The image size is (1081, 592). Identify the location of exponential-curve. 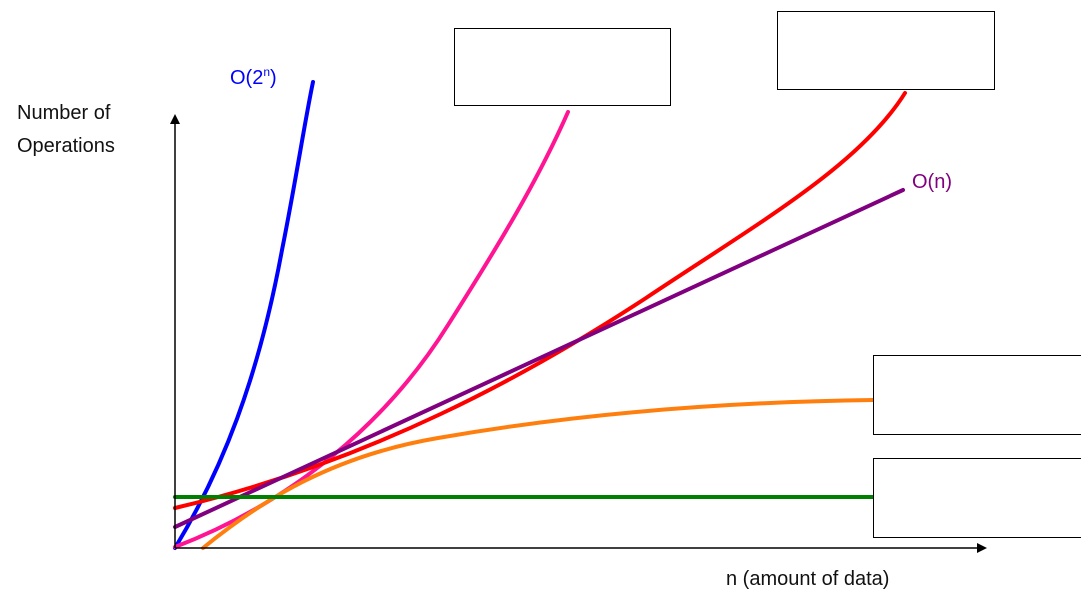
(244, 315).